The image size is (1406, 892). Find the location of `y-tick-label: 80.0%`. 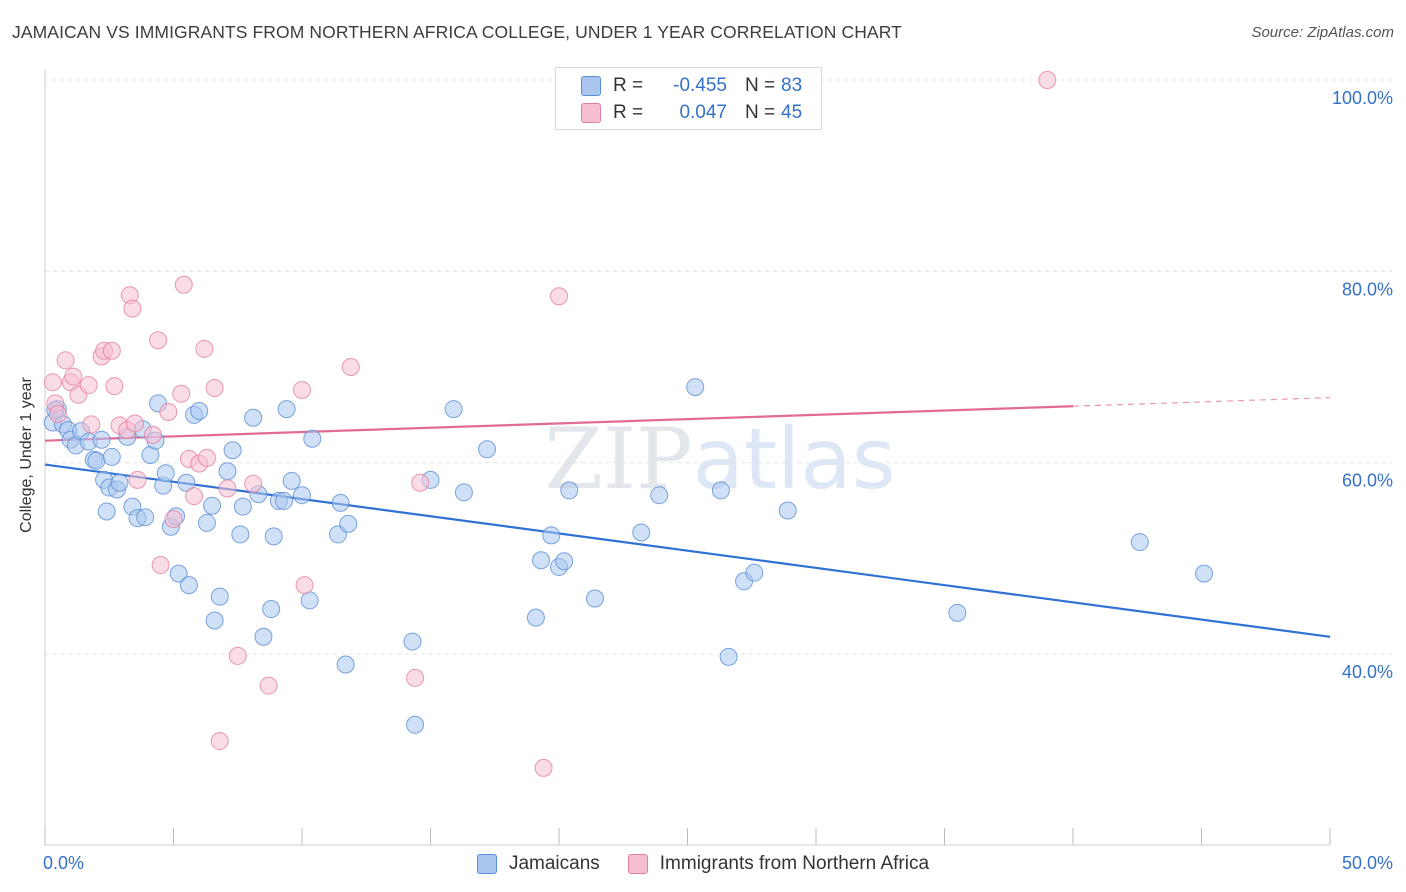

y-tick-label: 80.0% is located at coordinates (1367, 289).